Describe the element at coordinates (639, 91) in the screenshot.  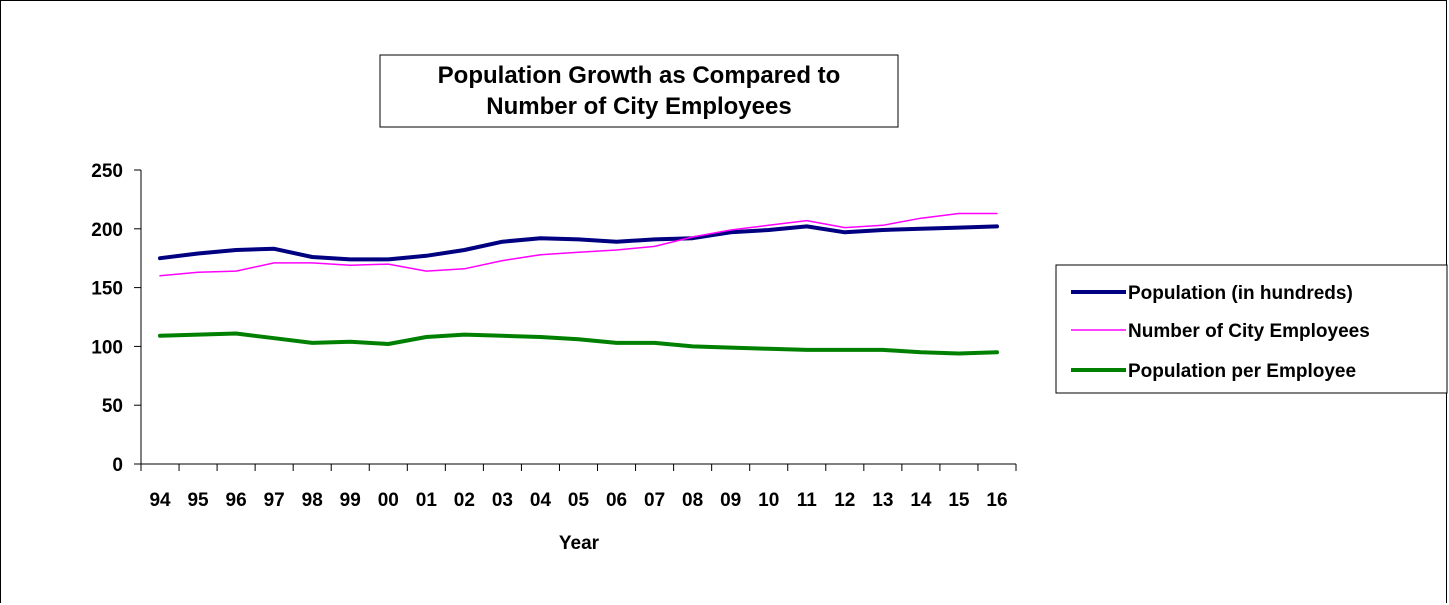
I see `chart-title-box` at that location.